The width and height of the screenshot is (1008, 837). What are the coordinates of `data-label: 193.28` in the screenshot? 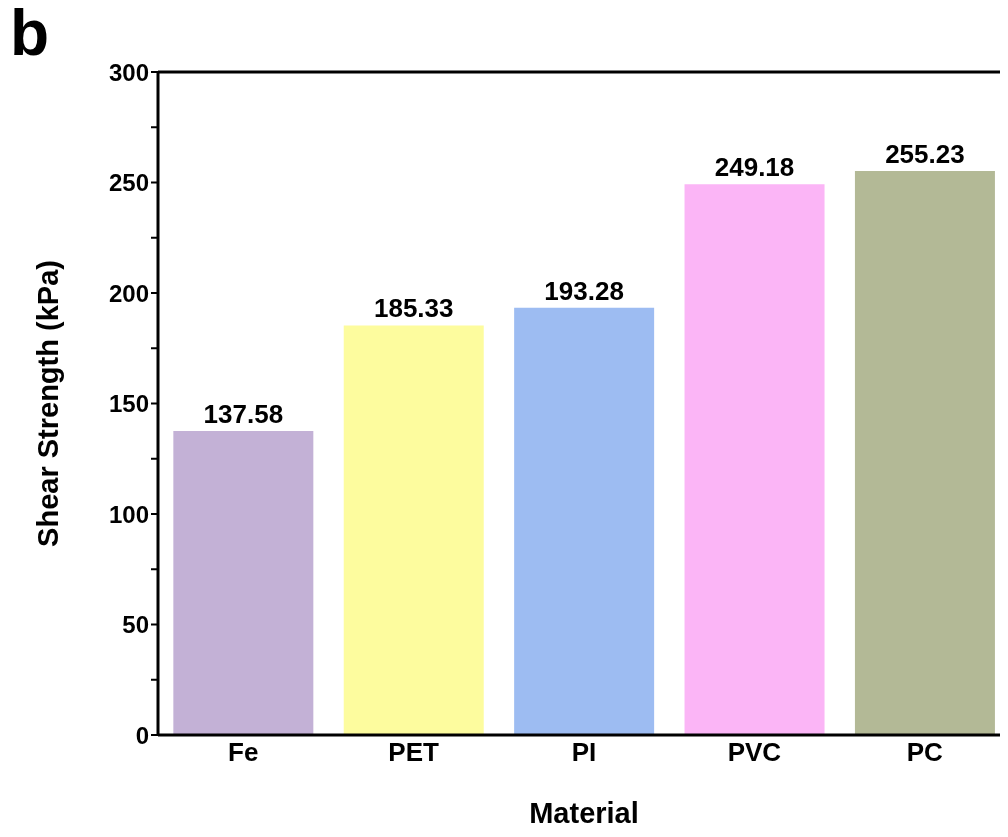 It's located at (584, 290).